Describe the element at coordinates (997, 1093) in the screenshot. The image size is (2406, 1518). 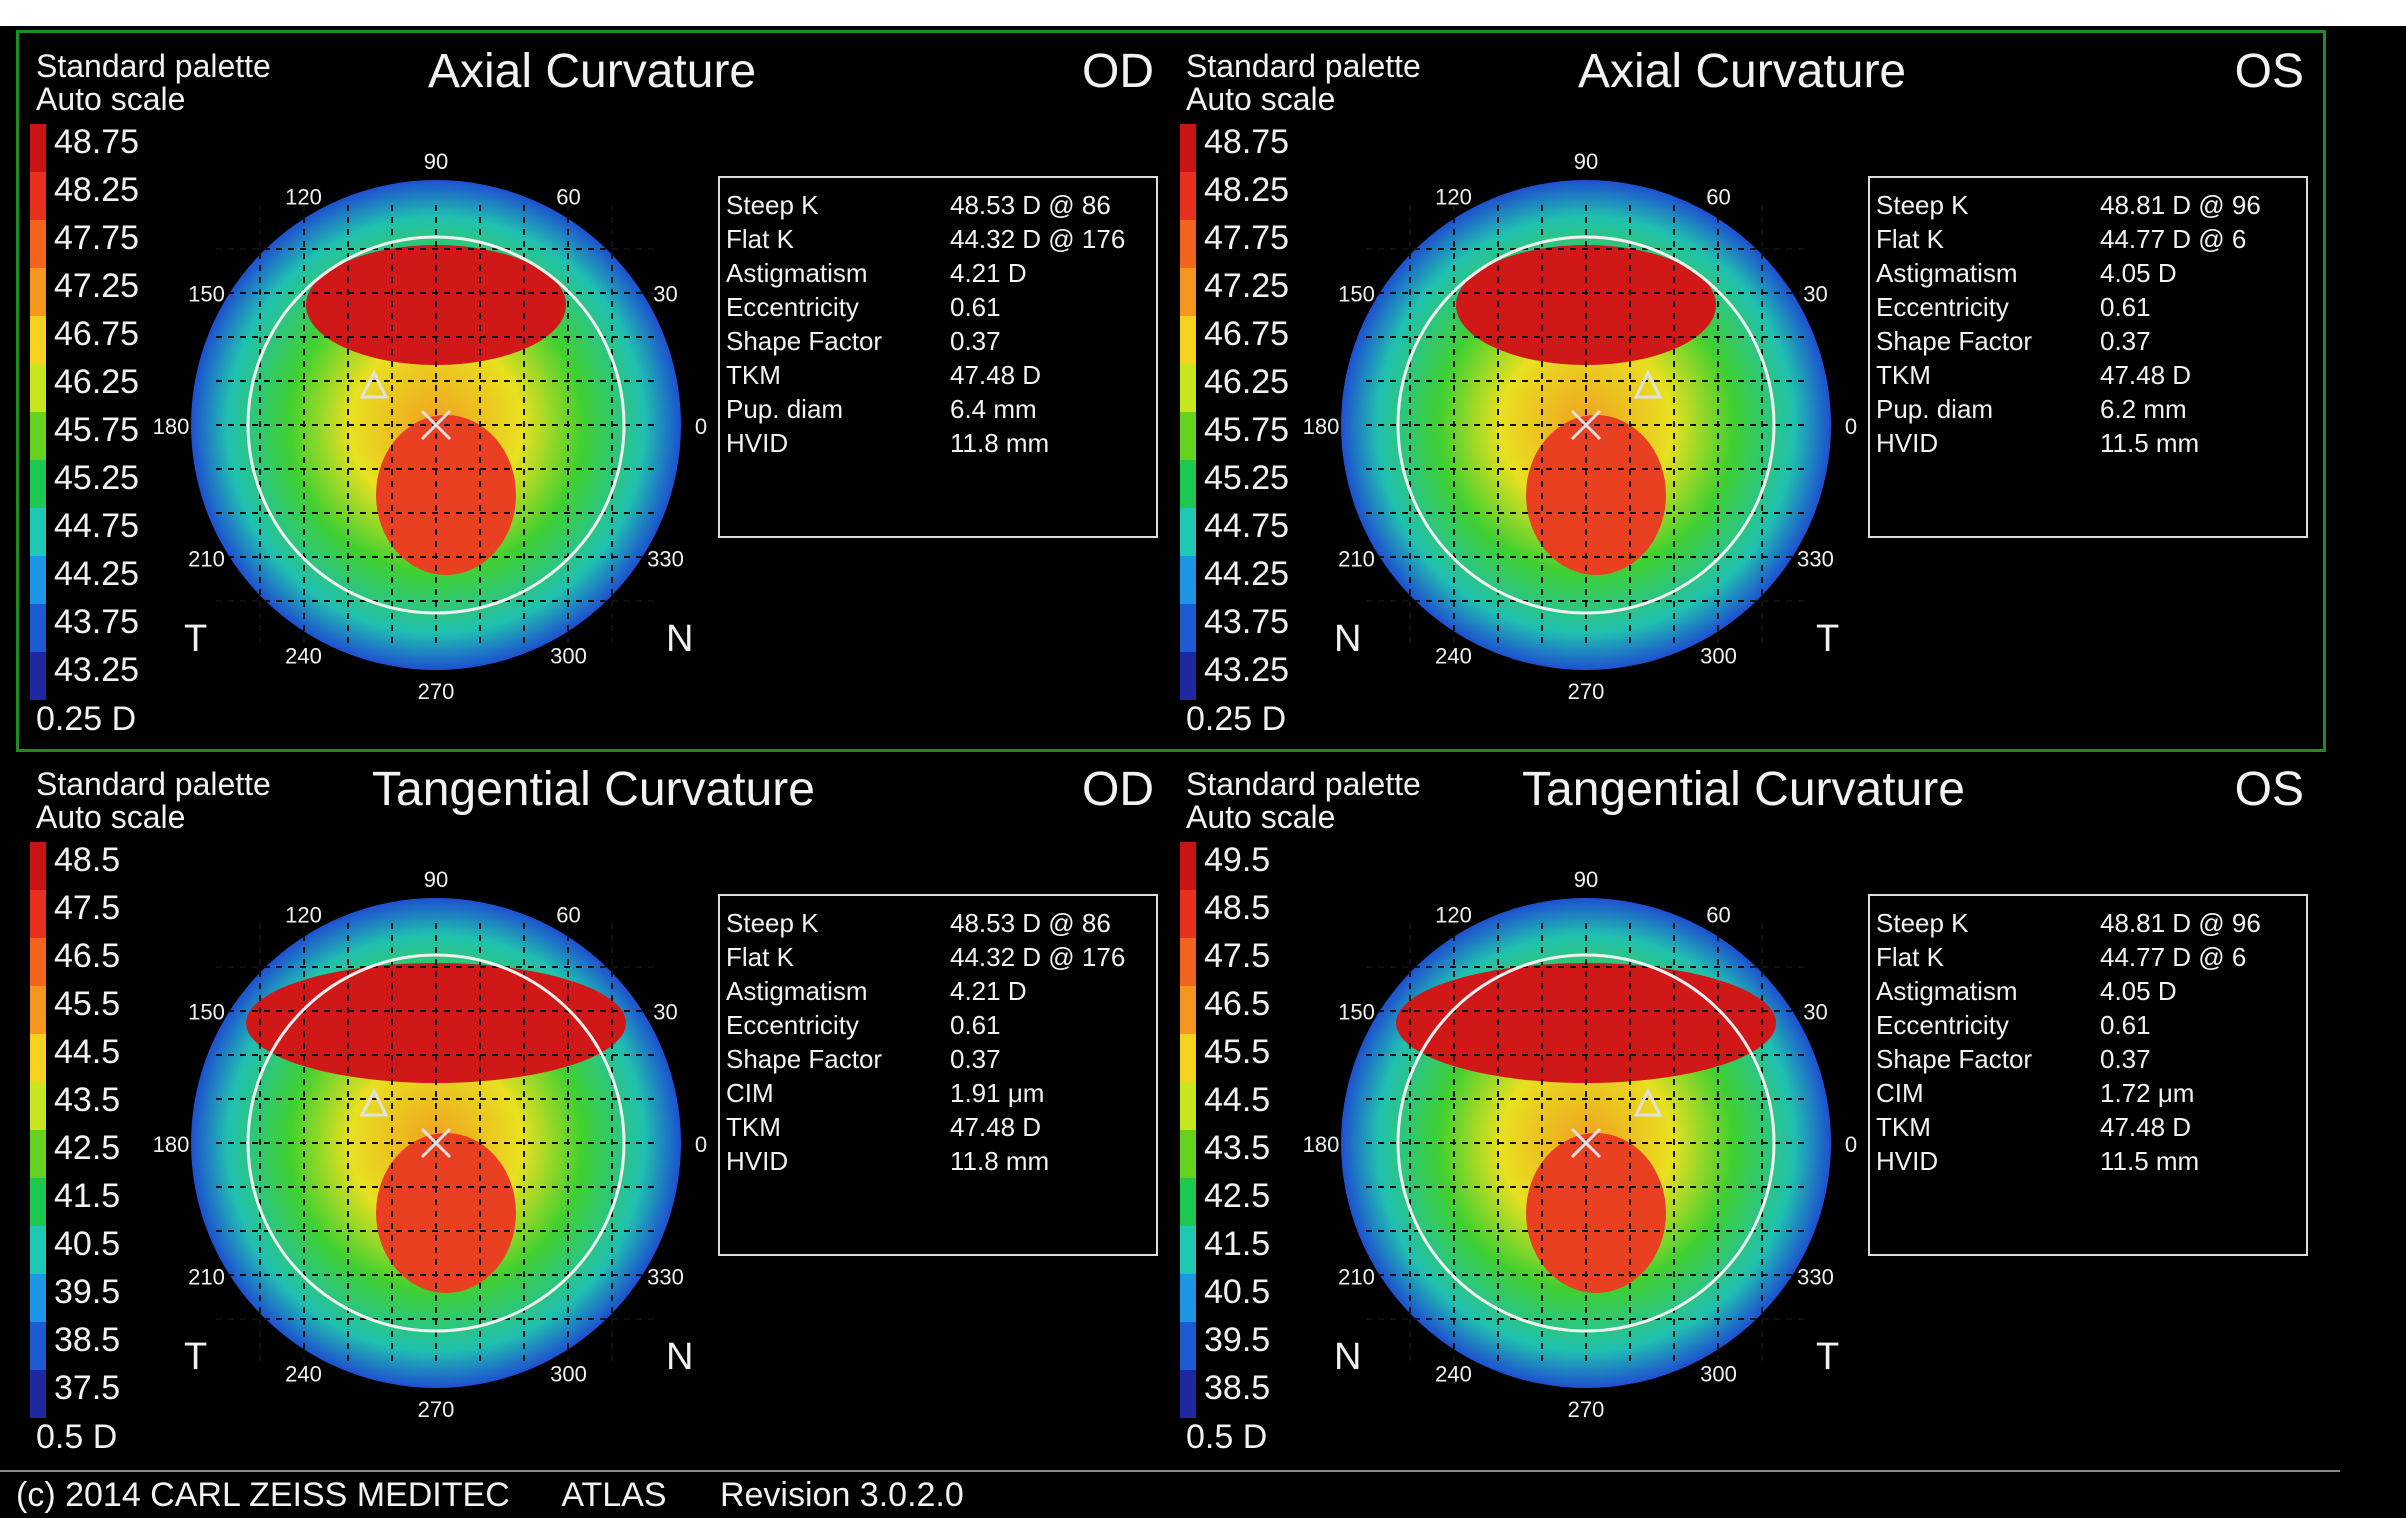
I see `stat-value: 1.91 μm` at that location.